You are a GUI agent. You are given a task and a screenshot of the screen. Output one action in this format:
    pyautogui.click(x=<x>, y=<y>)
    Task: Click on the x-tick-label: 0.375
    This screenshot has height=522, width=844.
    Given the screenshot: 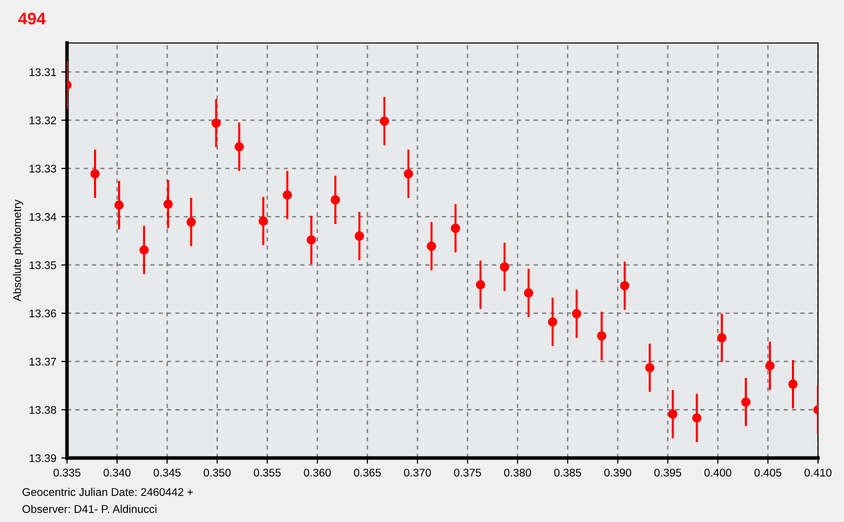 What is the action you would take?
    pyautogui.click(x=467, y=472)
    